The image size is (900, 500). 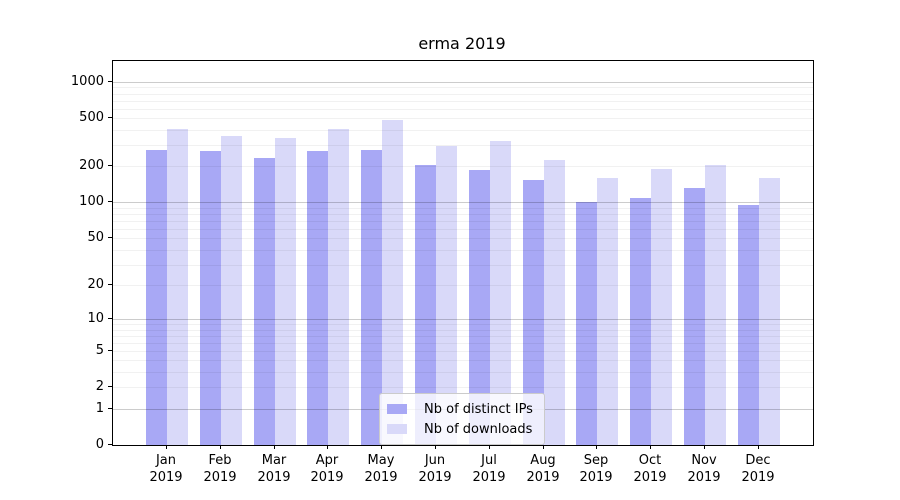 What do you see at coordinates (274, 469) in the screenshot?
I see `x-tick-label-mar: Mar 2019` at bounding box center [274, 469].